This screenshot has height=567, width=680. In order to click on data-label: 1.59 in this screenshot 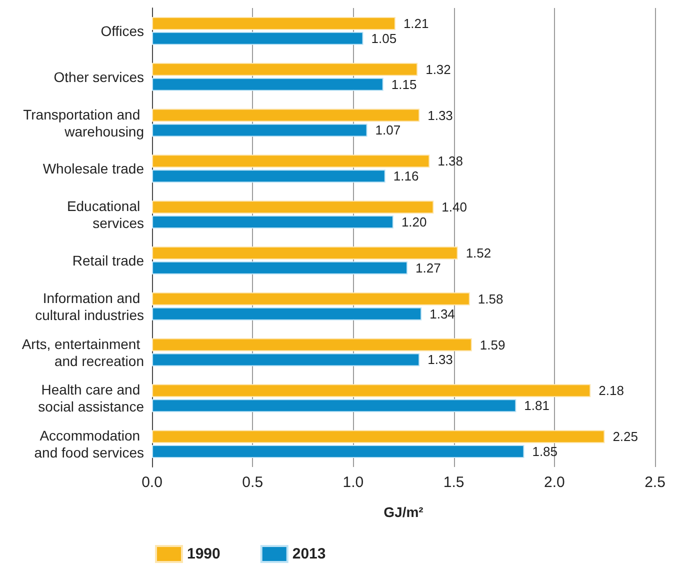, I will do `click(493, 344)`.